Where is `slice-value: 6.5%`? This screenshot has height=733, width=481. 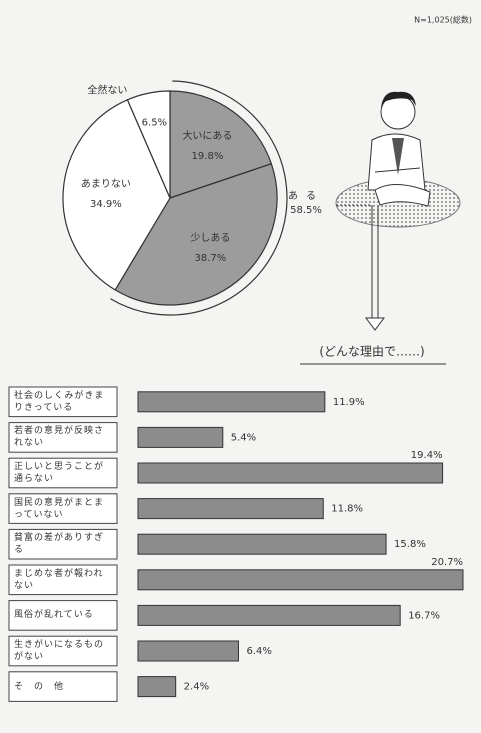 slice-value: 6.5% is located at coordinates (154, 123).